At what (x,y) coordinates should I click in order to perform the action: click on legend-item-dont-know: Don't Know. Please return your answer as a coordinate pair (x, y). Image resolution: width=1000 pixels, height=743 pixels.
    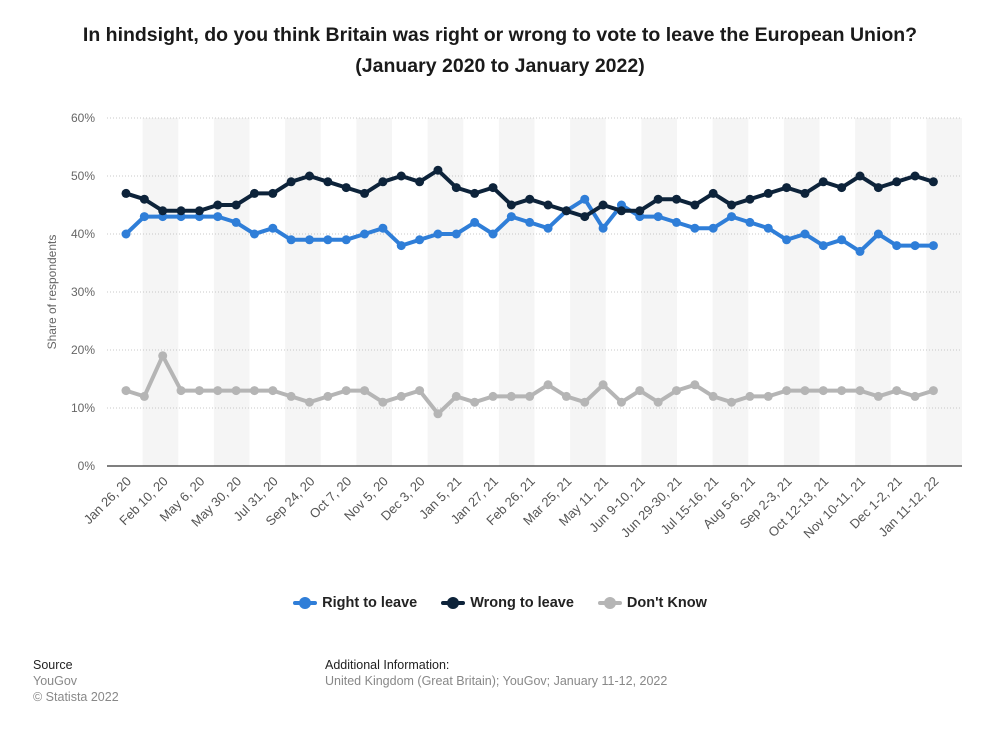
    Looking at the image, I should click on (652, 603).